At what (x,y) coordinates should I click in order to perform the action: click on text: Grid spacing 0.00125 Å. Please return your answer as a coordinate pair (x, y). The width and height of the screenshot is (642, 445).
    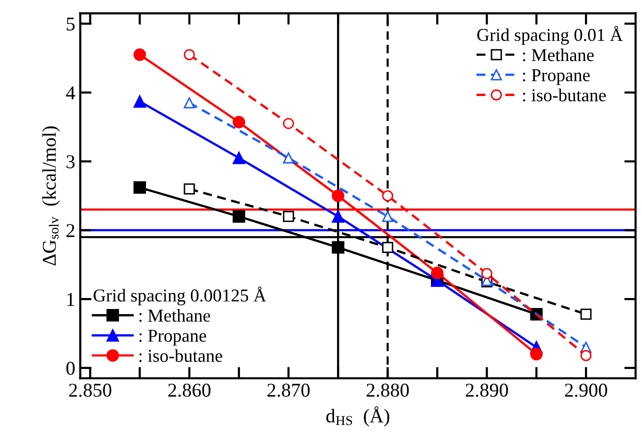
    Looking at the image, I should click on (180, 296).